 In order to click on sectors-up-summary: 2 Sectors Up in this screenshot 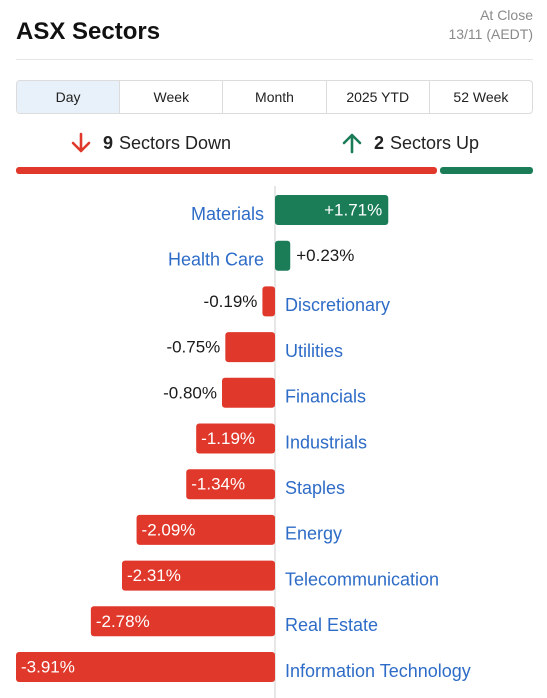, I will do `click(410, 143)`.